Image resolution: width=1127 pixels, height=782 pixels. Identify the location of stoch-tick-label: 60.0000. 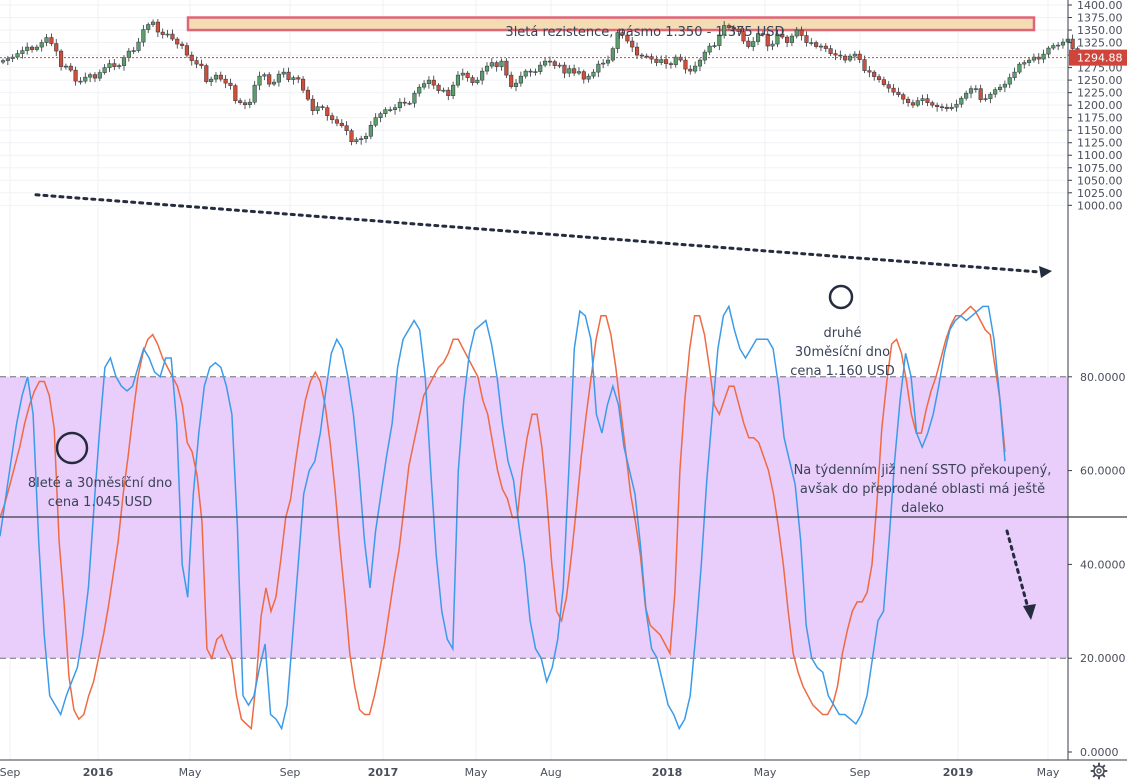
(1103, 471).